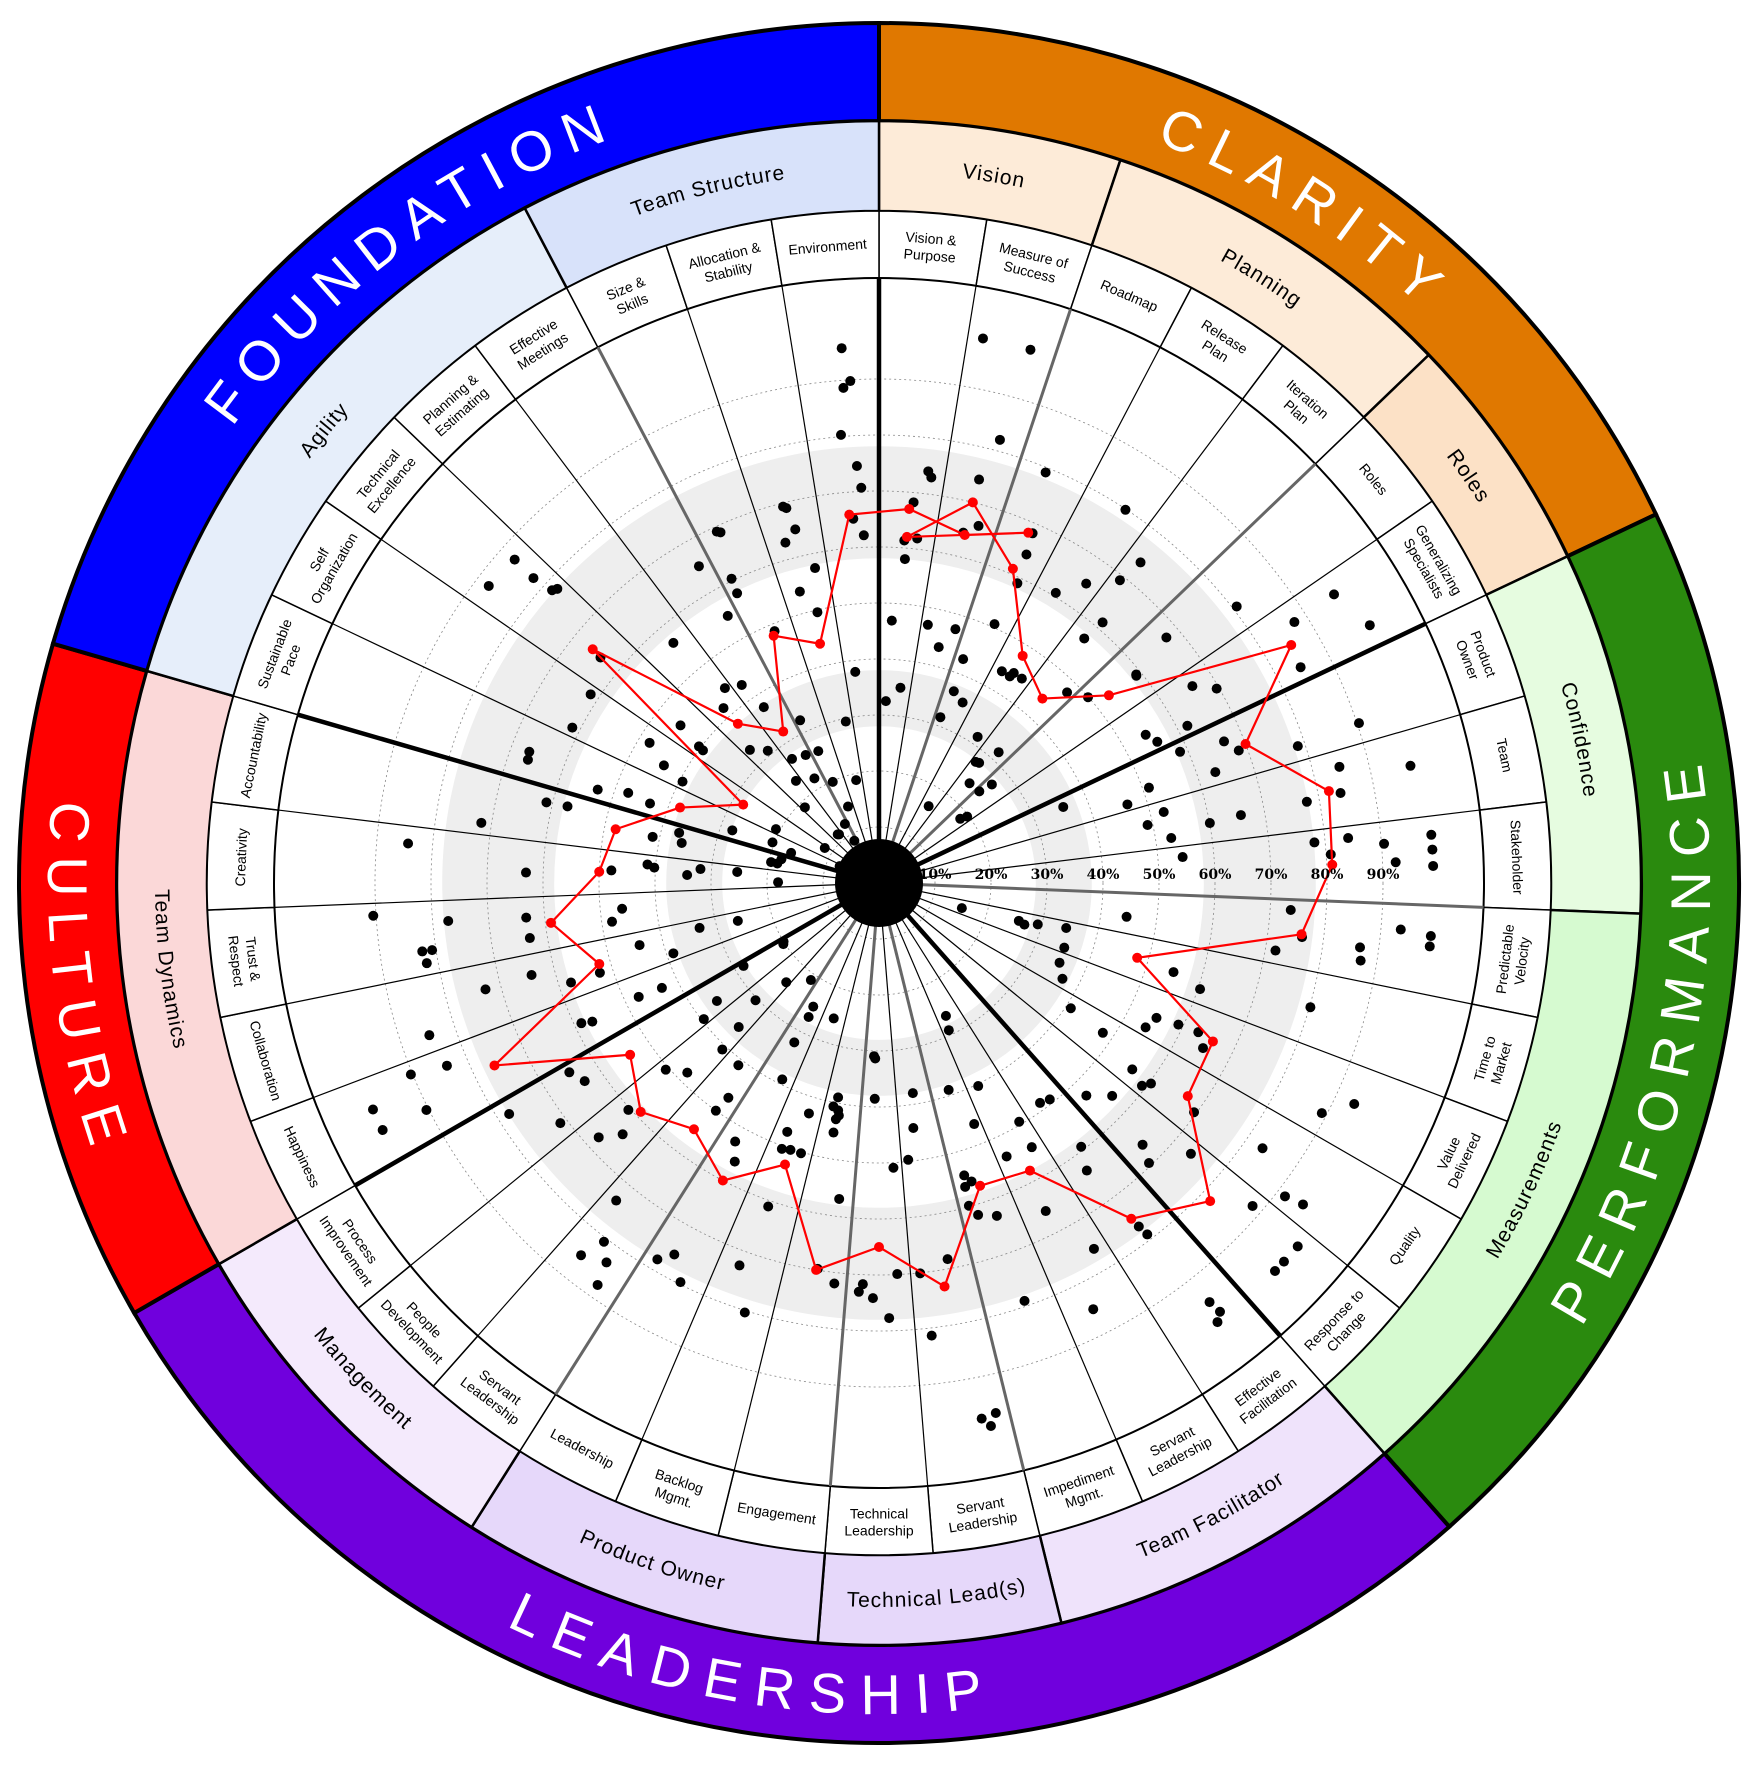 This screenshot has width=1758, height=1767. Describe the element at coordinates (1047, 875) in the screenshot. I see `tick-label: 30%` at that location.